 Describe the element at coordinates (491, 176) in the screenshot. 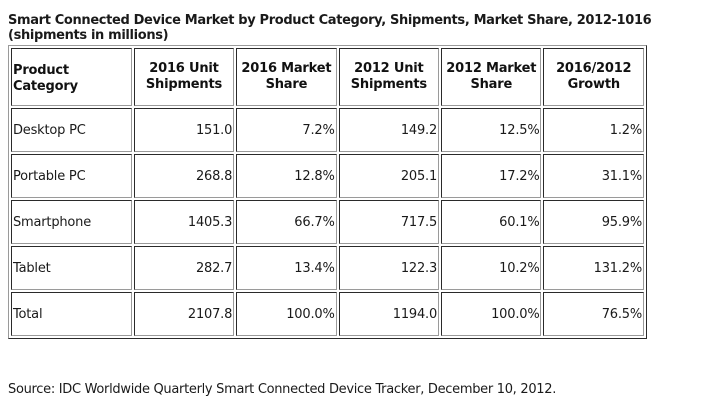

I see `cell-2012-market-share: 17.2%` at that location.